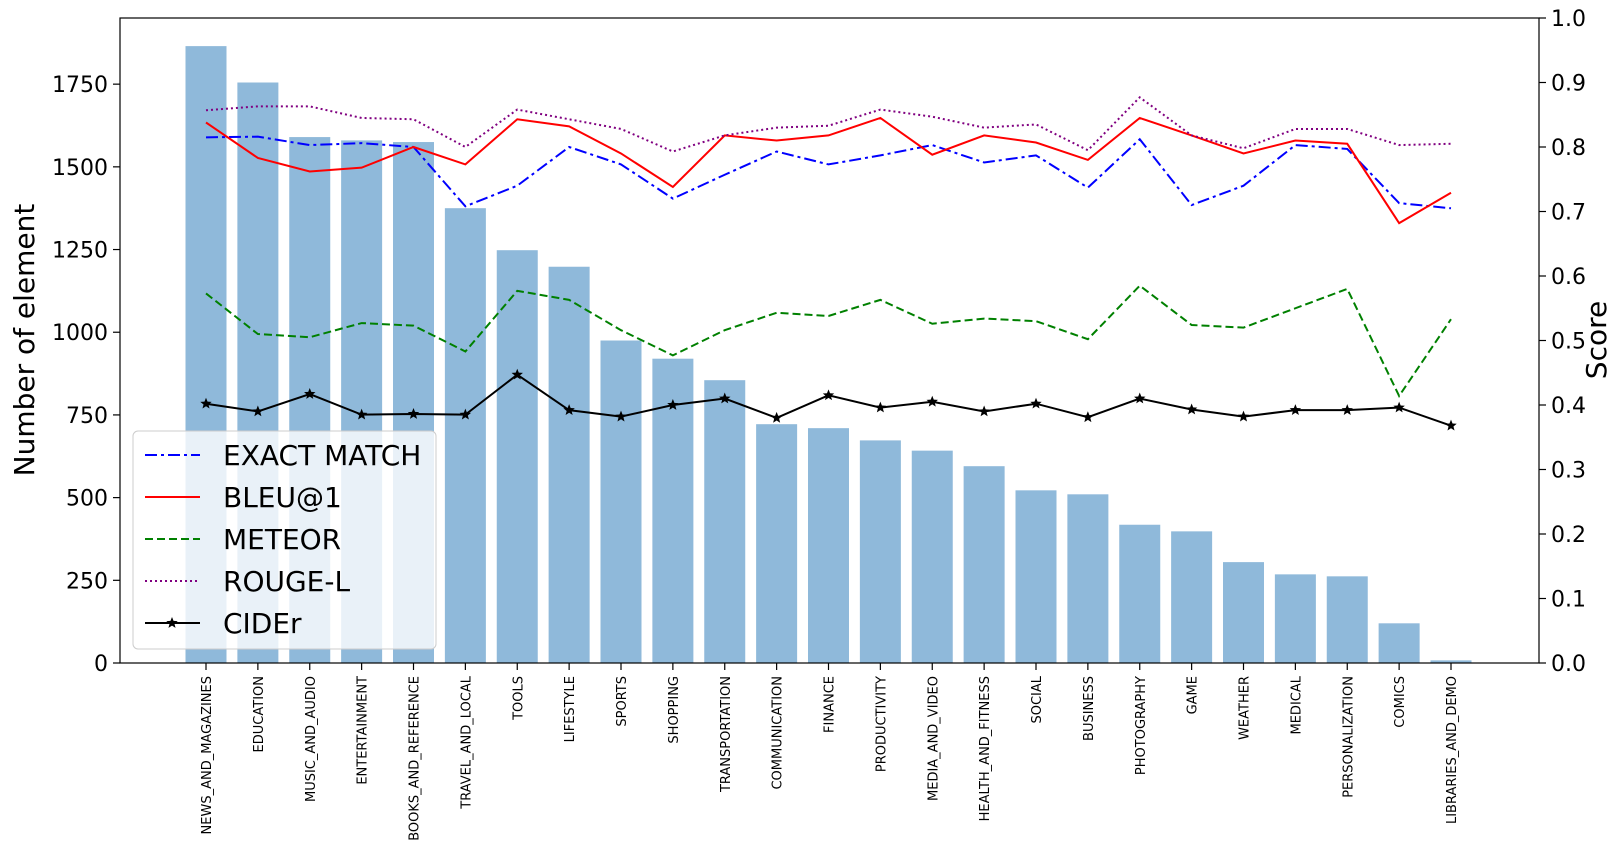  I want to click on bar-game, so click(1192, 597).